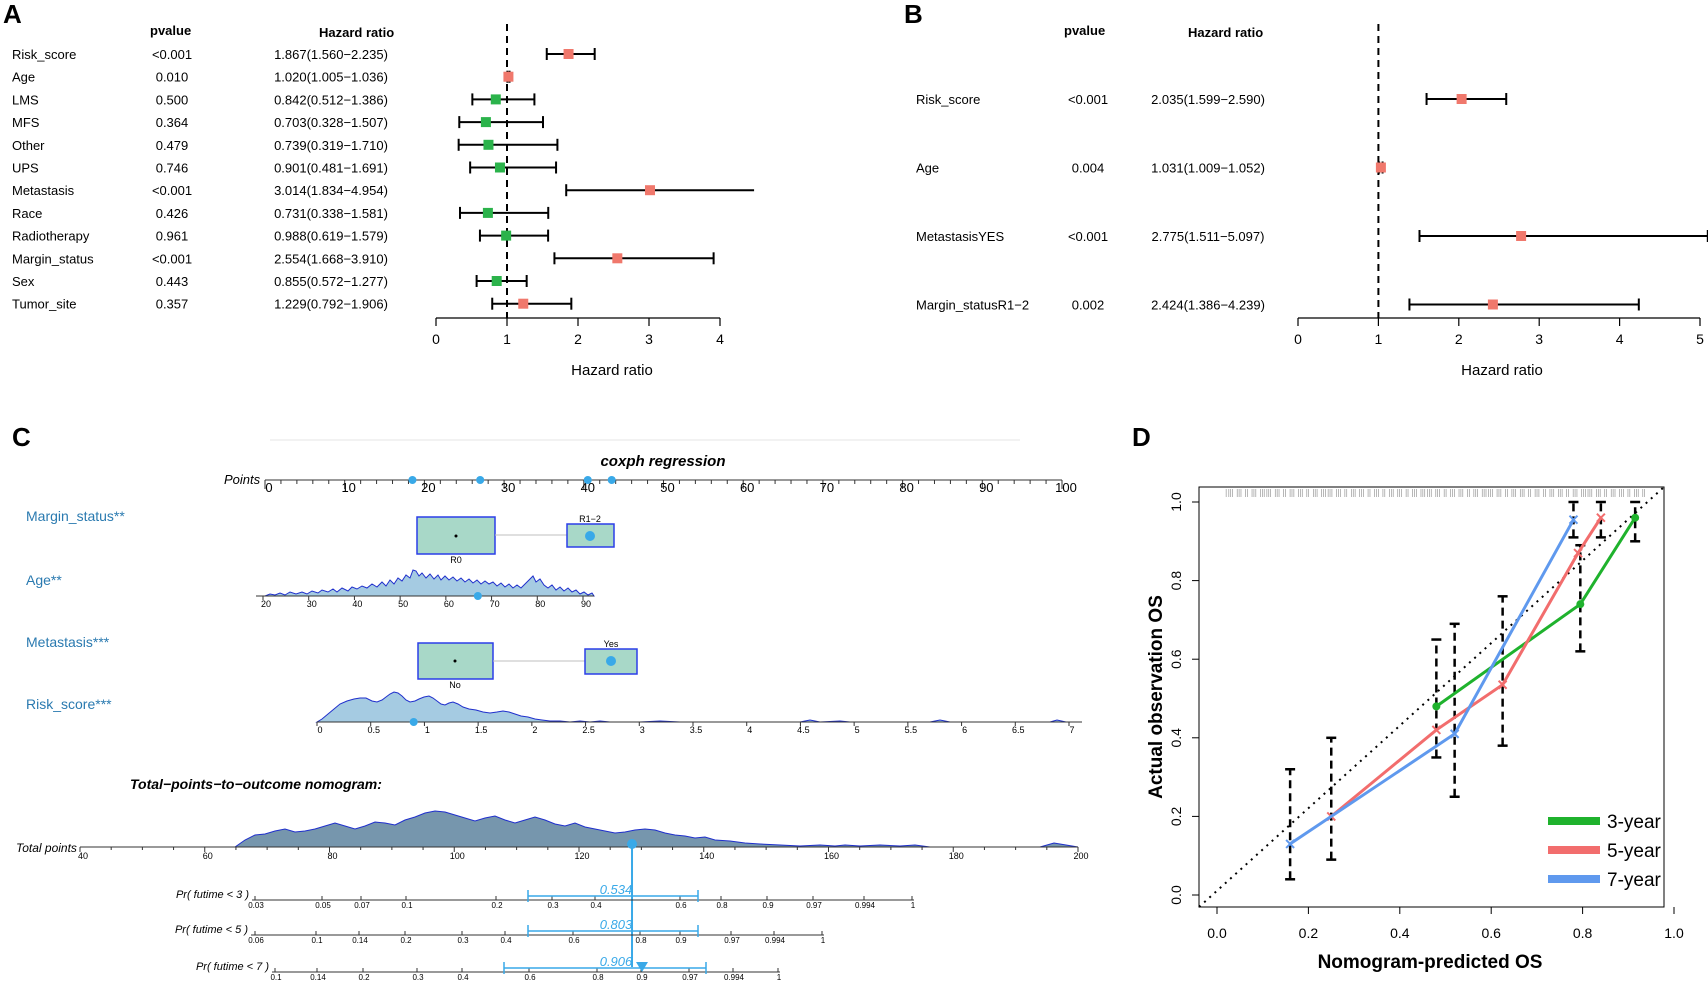 The image size is (1708, 987). Describe the element at coordinates (456, 536) in the screenshot. I see `margin-r0-dot` at that location.